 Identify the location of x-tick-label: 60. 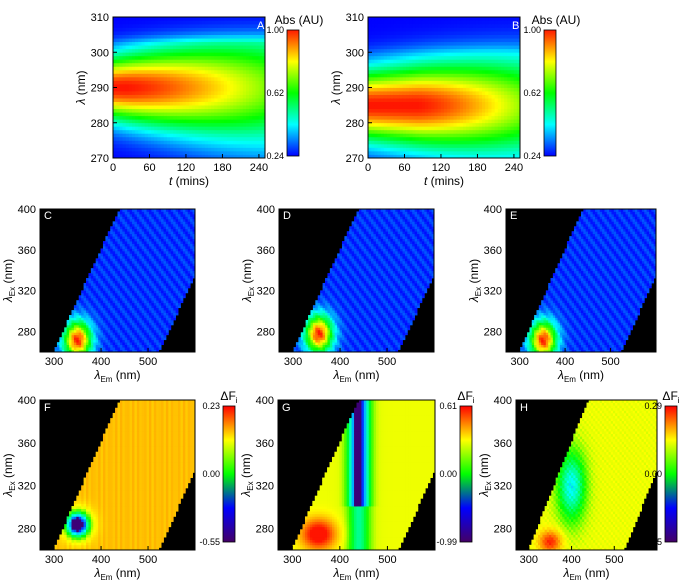
(404, 168).